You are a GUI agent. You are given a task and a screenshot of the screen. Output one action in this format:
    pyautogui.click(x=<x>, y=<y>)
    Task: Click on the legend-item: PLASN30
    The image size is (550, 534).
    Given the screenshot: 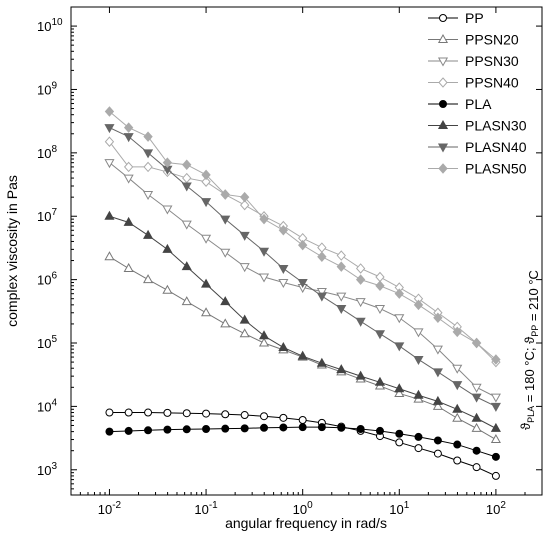 What is the action you would take?
    pyautogui.click(x=477, y=126)
    